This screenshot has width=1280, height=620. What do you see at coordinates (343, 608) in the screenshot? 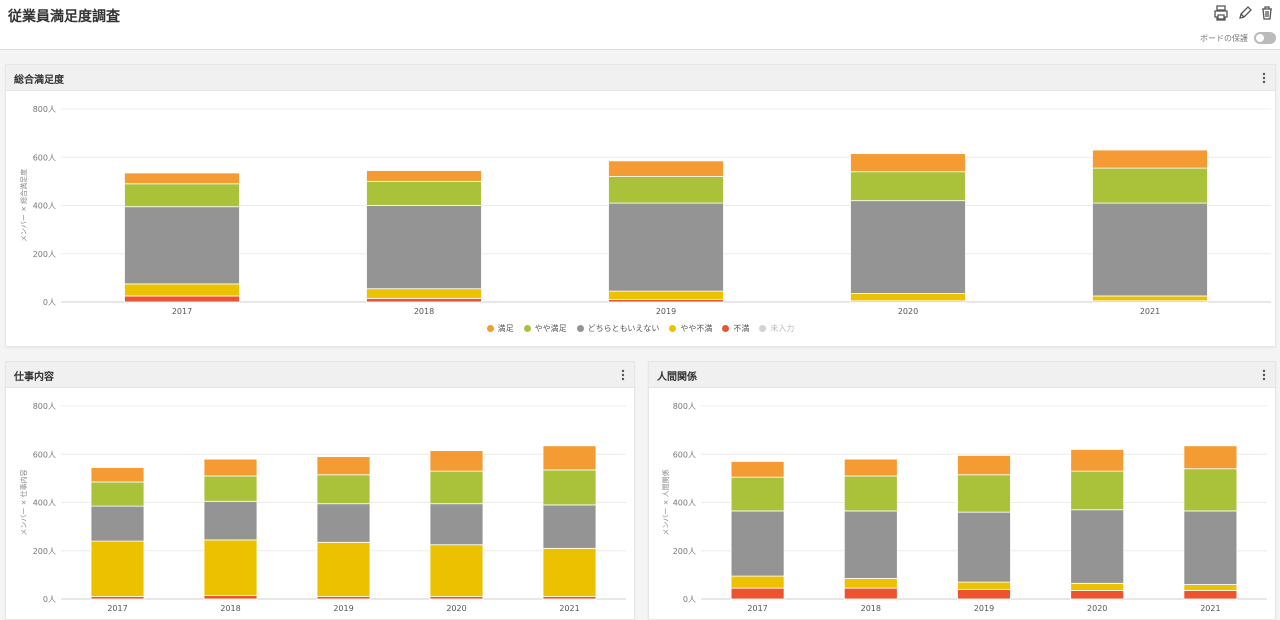
I see `x-tick-label: 2019` at bounding box center [343, 608].